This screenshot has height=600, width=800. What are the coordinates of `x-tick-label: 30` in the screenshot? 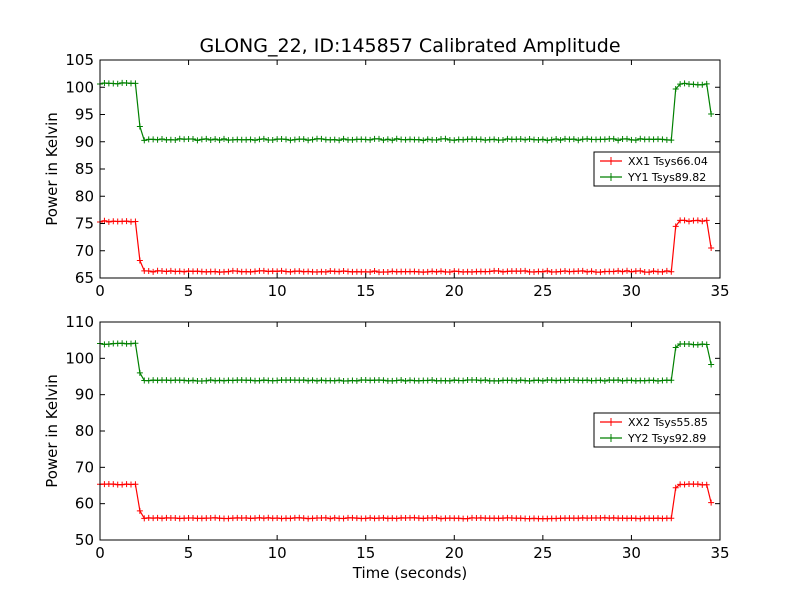 It's located at (631, 291).